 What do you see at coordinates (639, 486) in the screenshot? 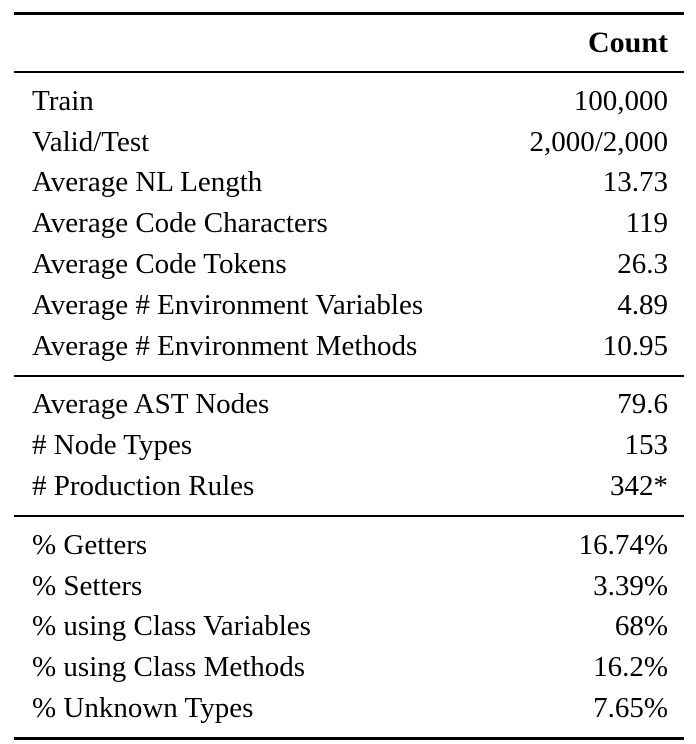
I see `row-value: 342*` at bounding box center [639, 486].